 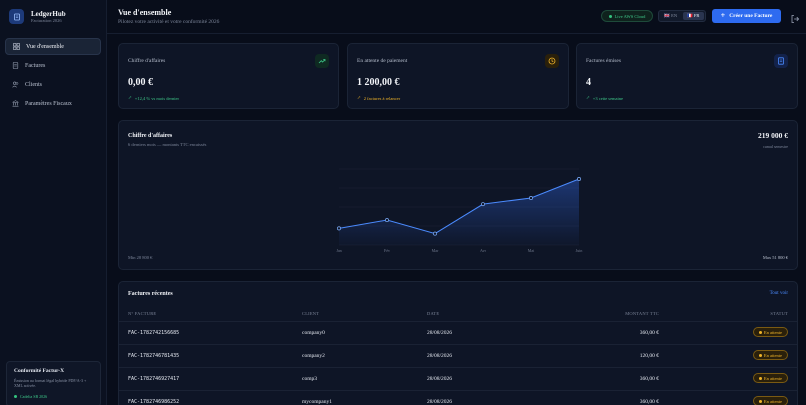 I want to click on x-tick-label: Fév, so click(x=387, y=250).